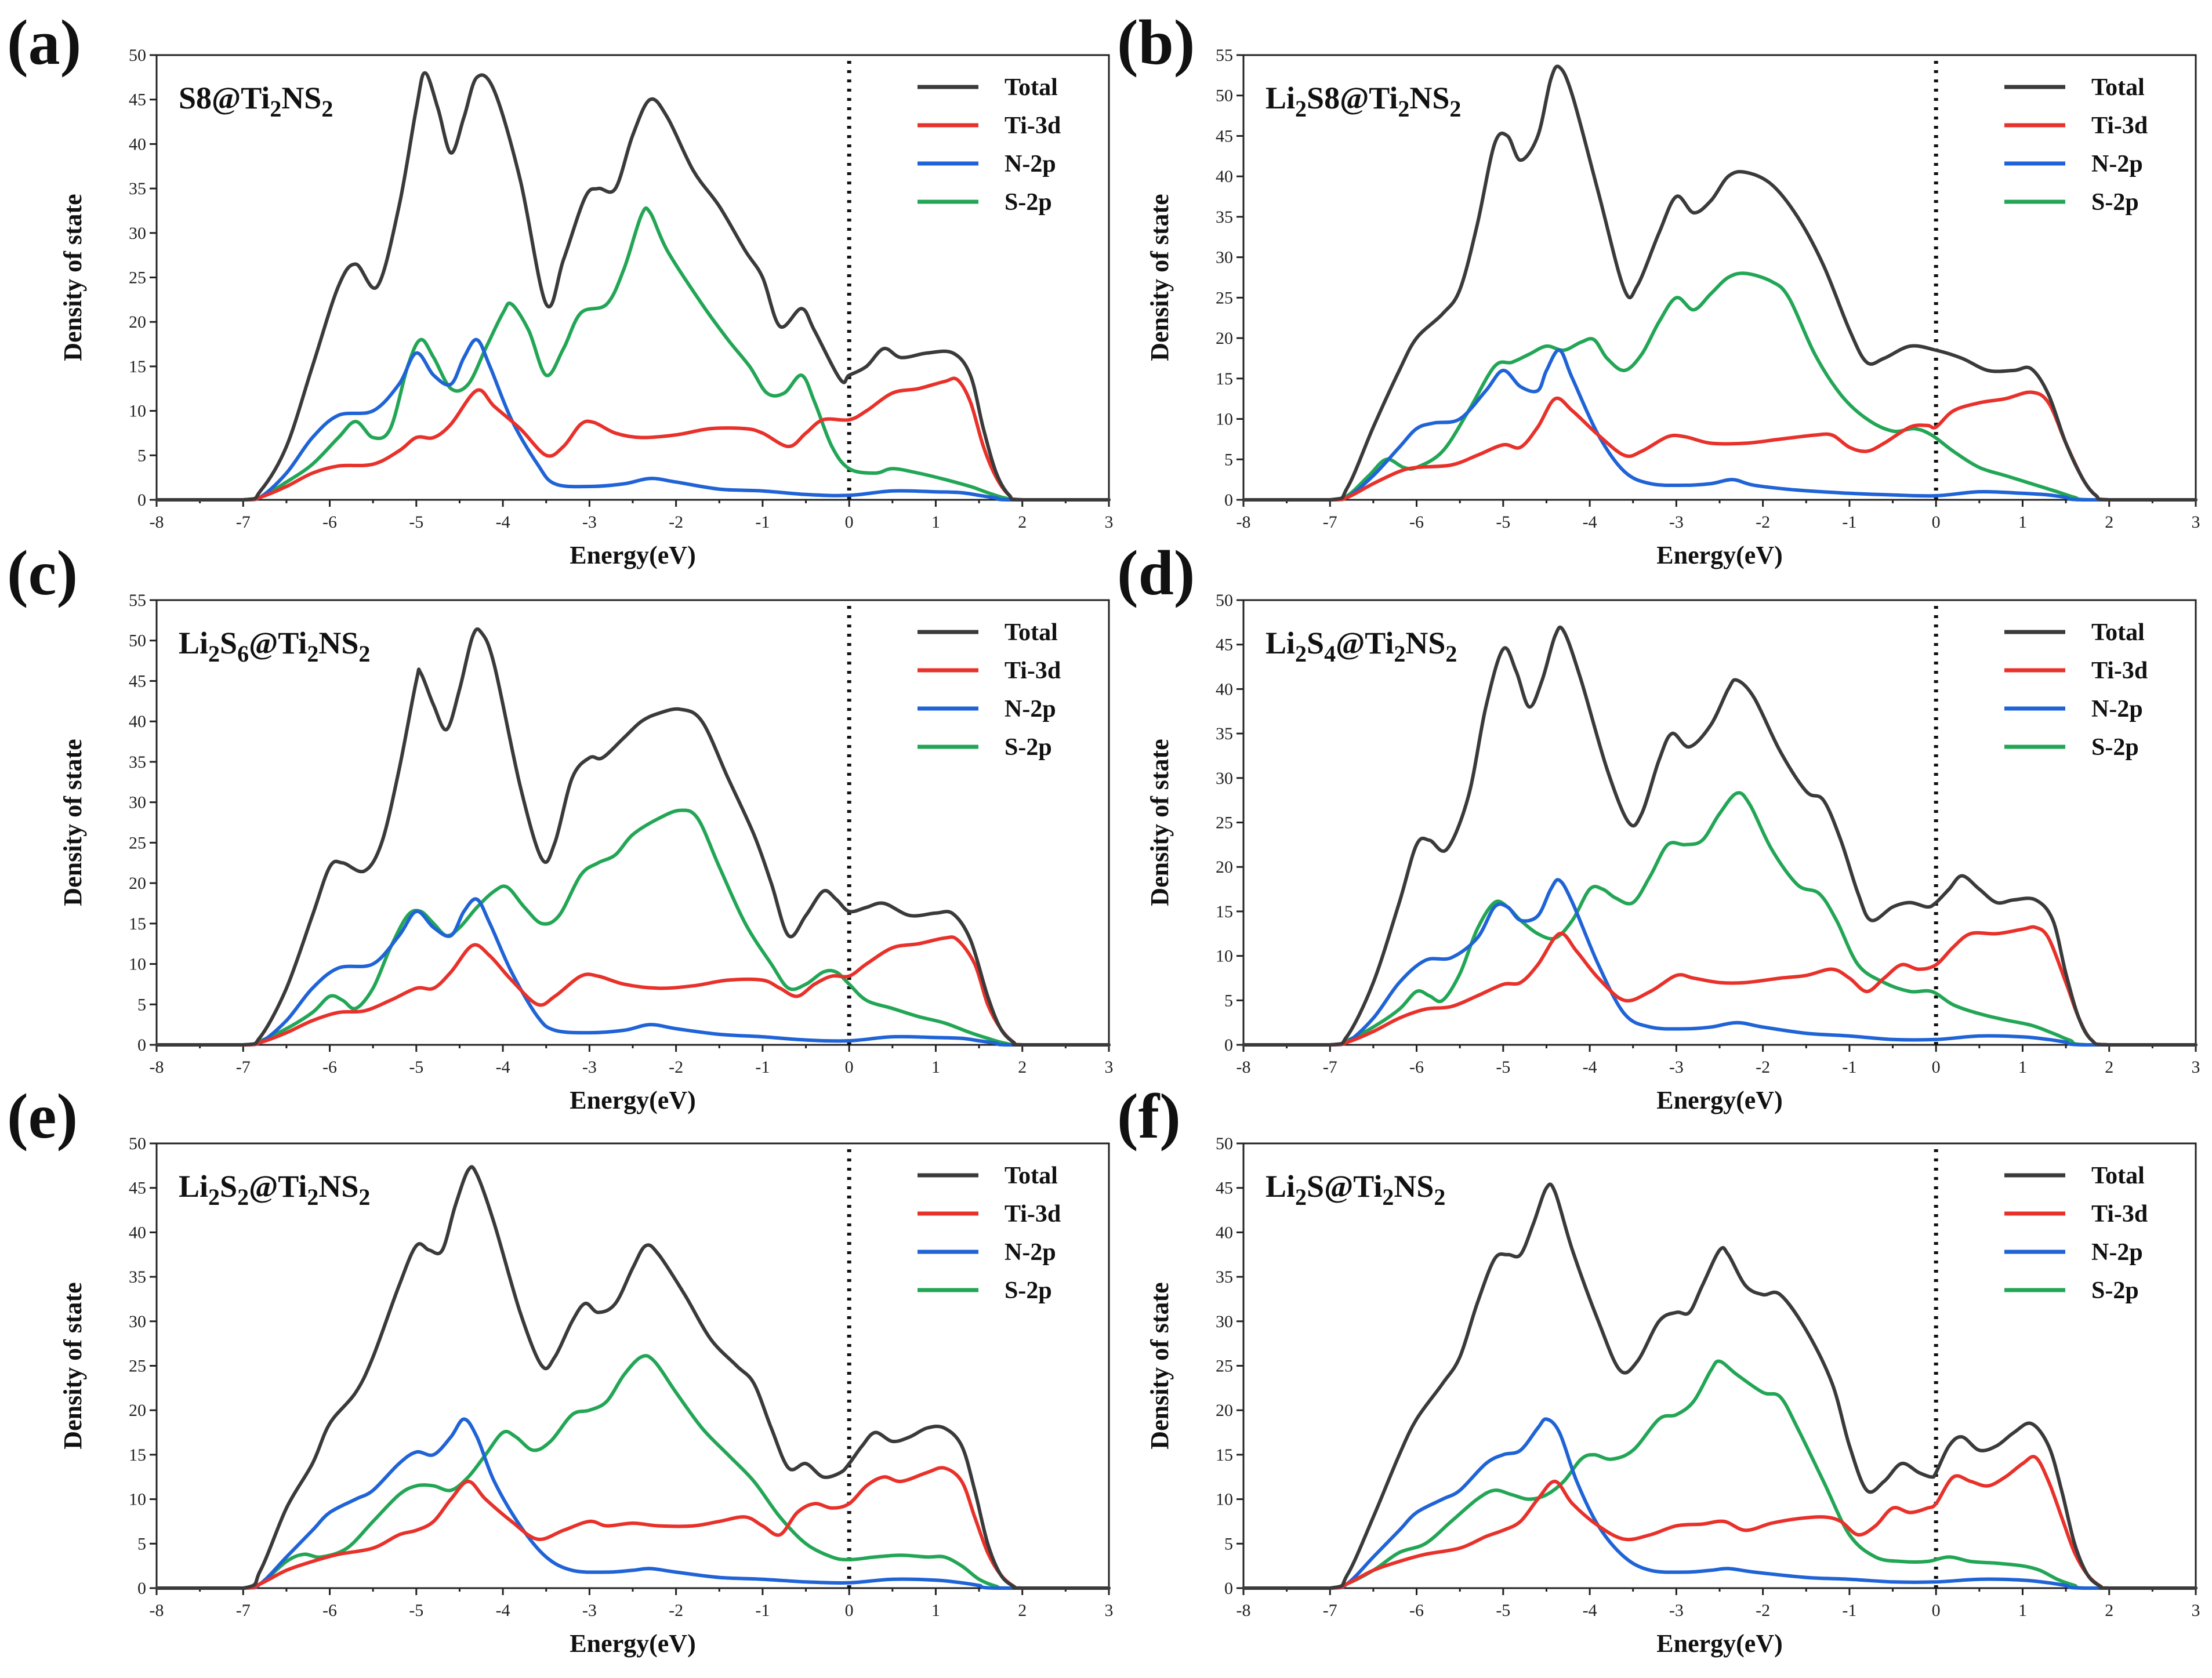 This screenshot has height=1678, width=2212. I want to click on panel-letter: (f), so click(1149, 1116).